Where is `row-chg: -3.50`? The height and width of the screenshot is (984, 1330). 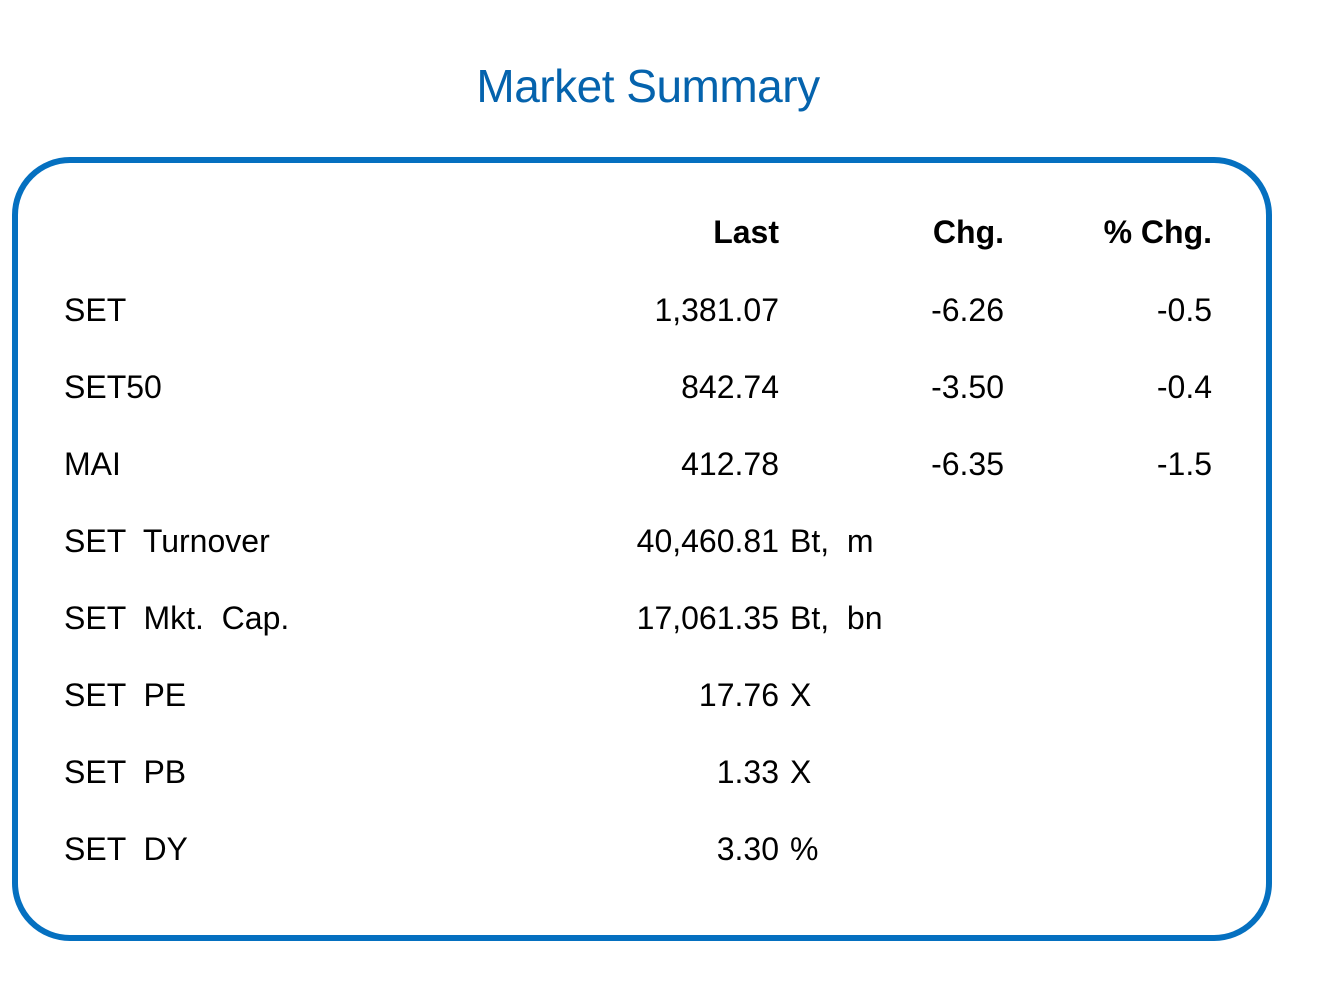 row-chg: -3.50 is located at coordinates (967, 387).